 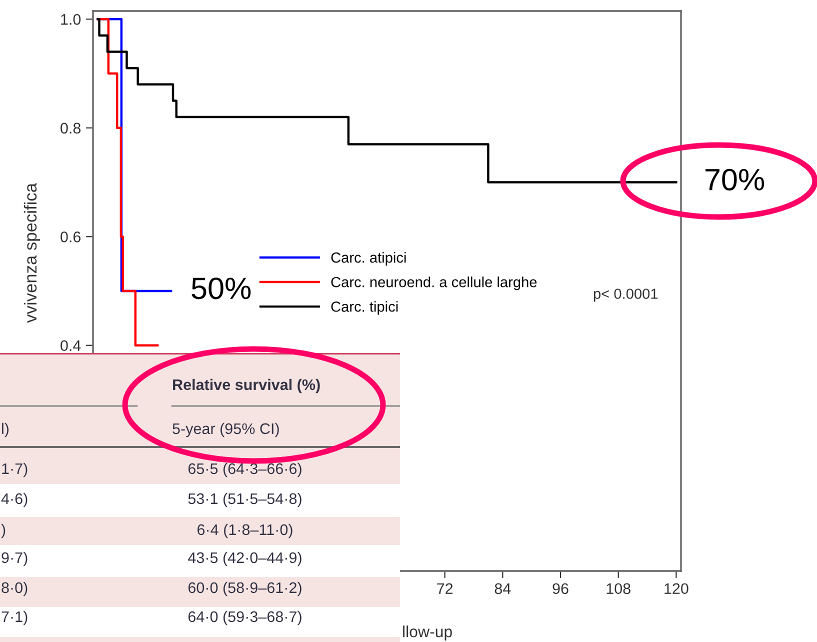 I want to click on annotation: 5-year (95% CI), so click(x=225, y=430).